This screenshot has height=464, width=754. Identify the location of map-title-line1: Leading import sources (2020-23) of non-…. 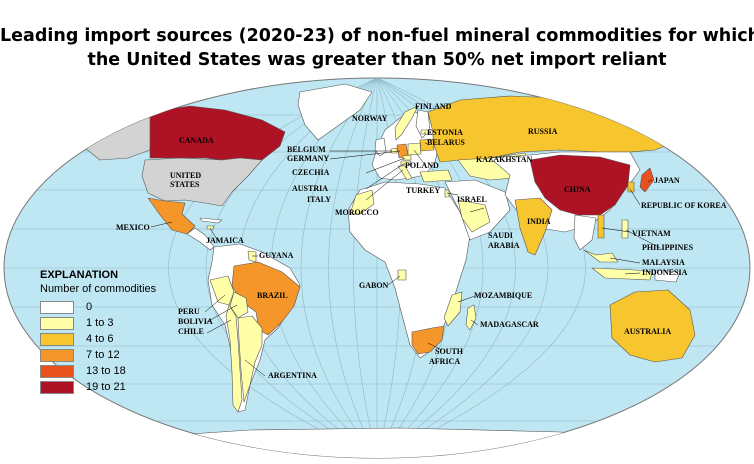
(377, 36).